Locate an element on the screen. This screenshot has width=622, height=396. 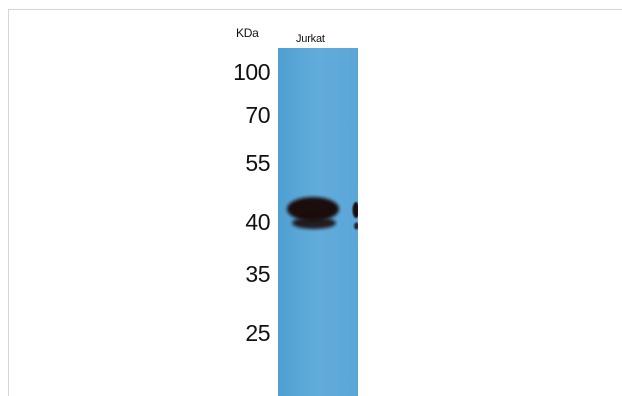
marker-70: 70 is located at coordinates (257, 115).